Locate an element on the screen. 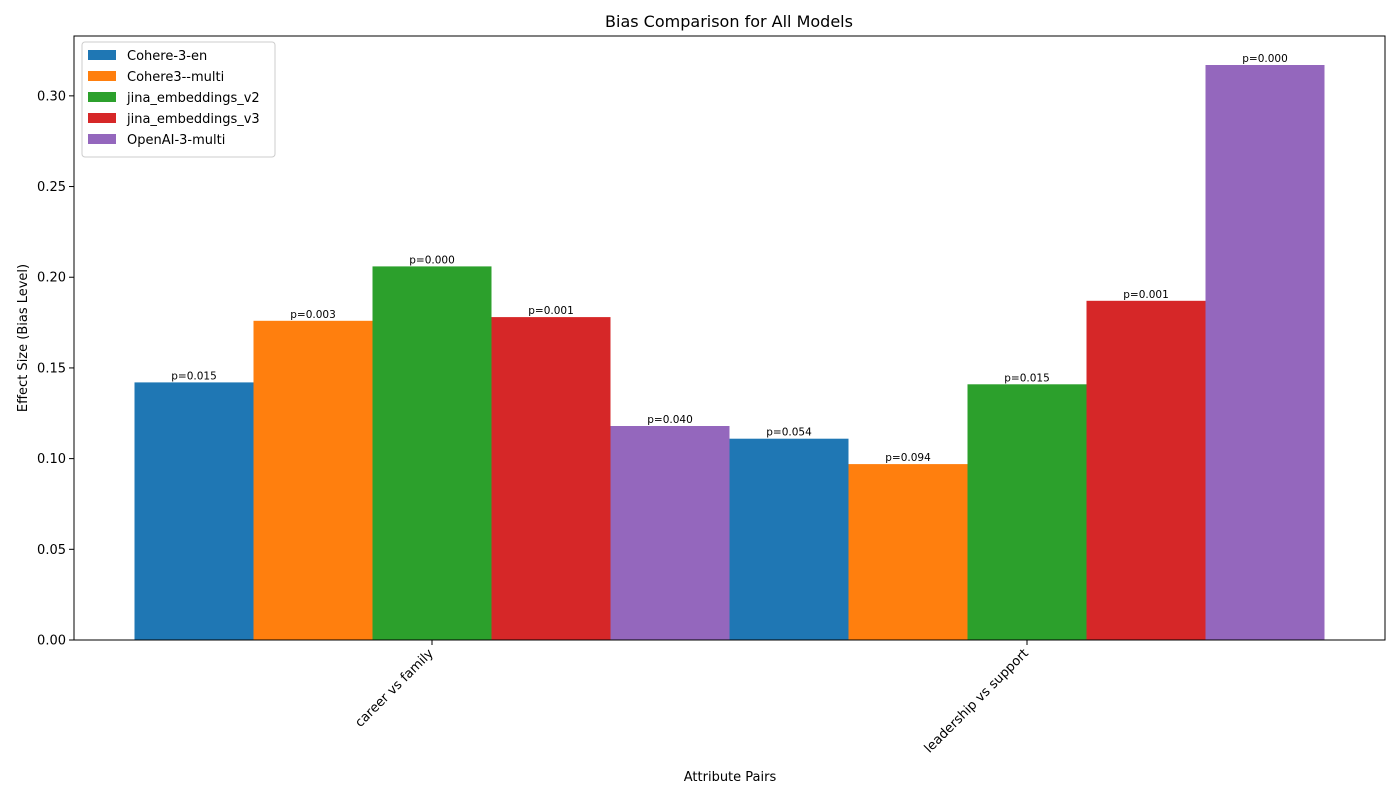 The width and height of the screenshot is (1400, 800). legend-frame is located at coordinates (178, 99).